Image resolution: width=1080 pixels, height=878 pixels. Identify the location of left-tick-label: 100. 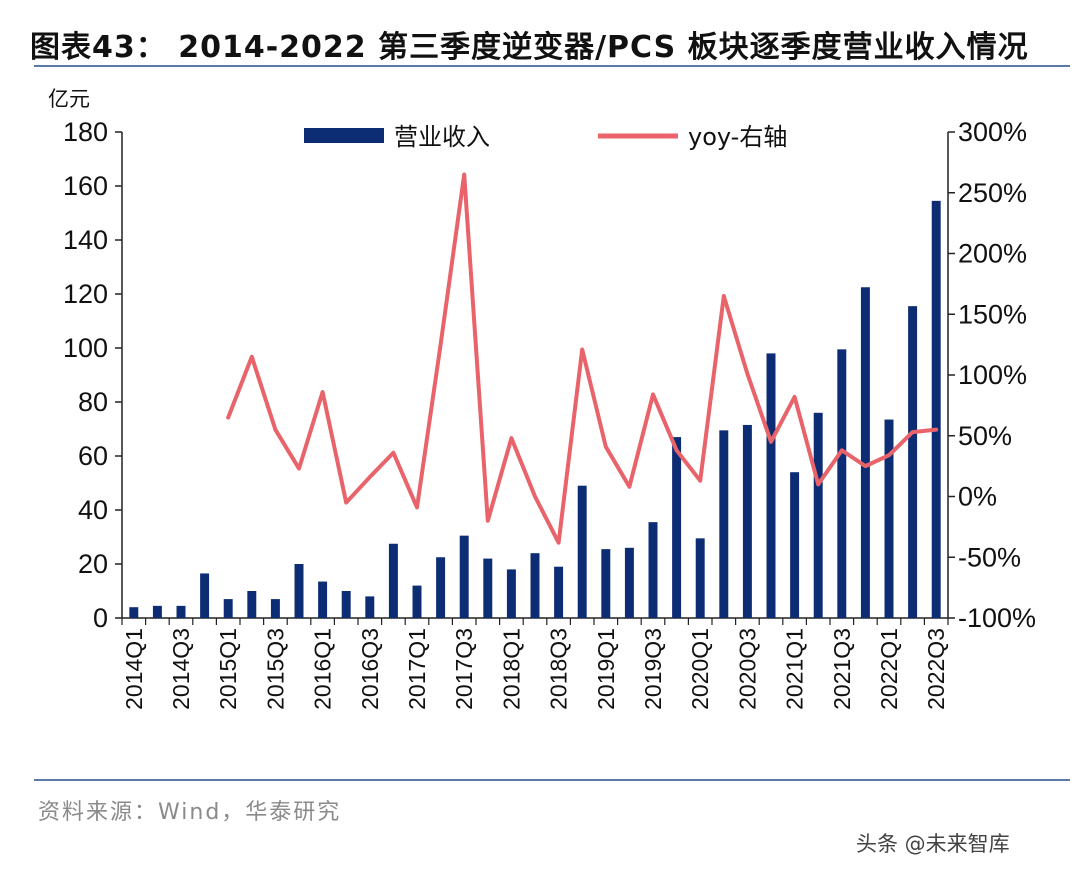
(85, 348).